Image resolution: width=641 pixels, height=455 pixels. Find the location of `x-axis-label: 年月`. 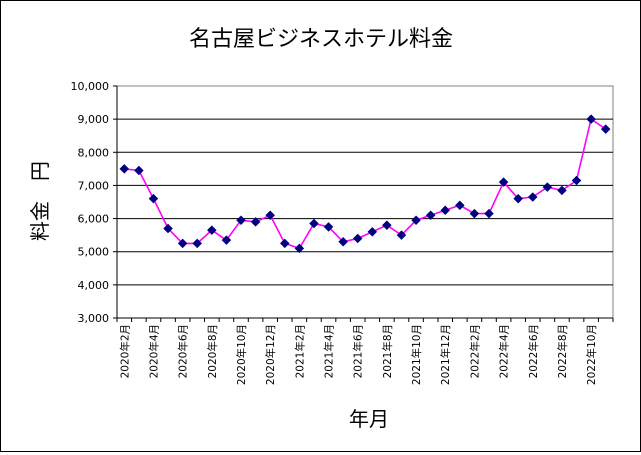

x-axis-label: 年月 is located at coordinates (369, 419).